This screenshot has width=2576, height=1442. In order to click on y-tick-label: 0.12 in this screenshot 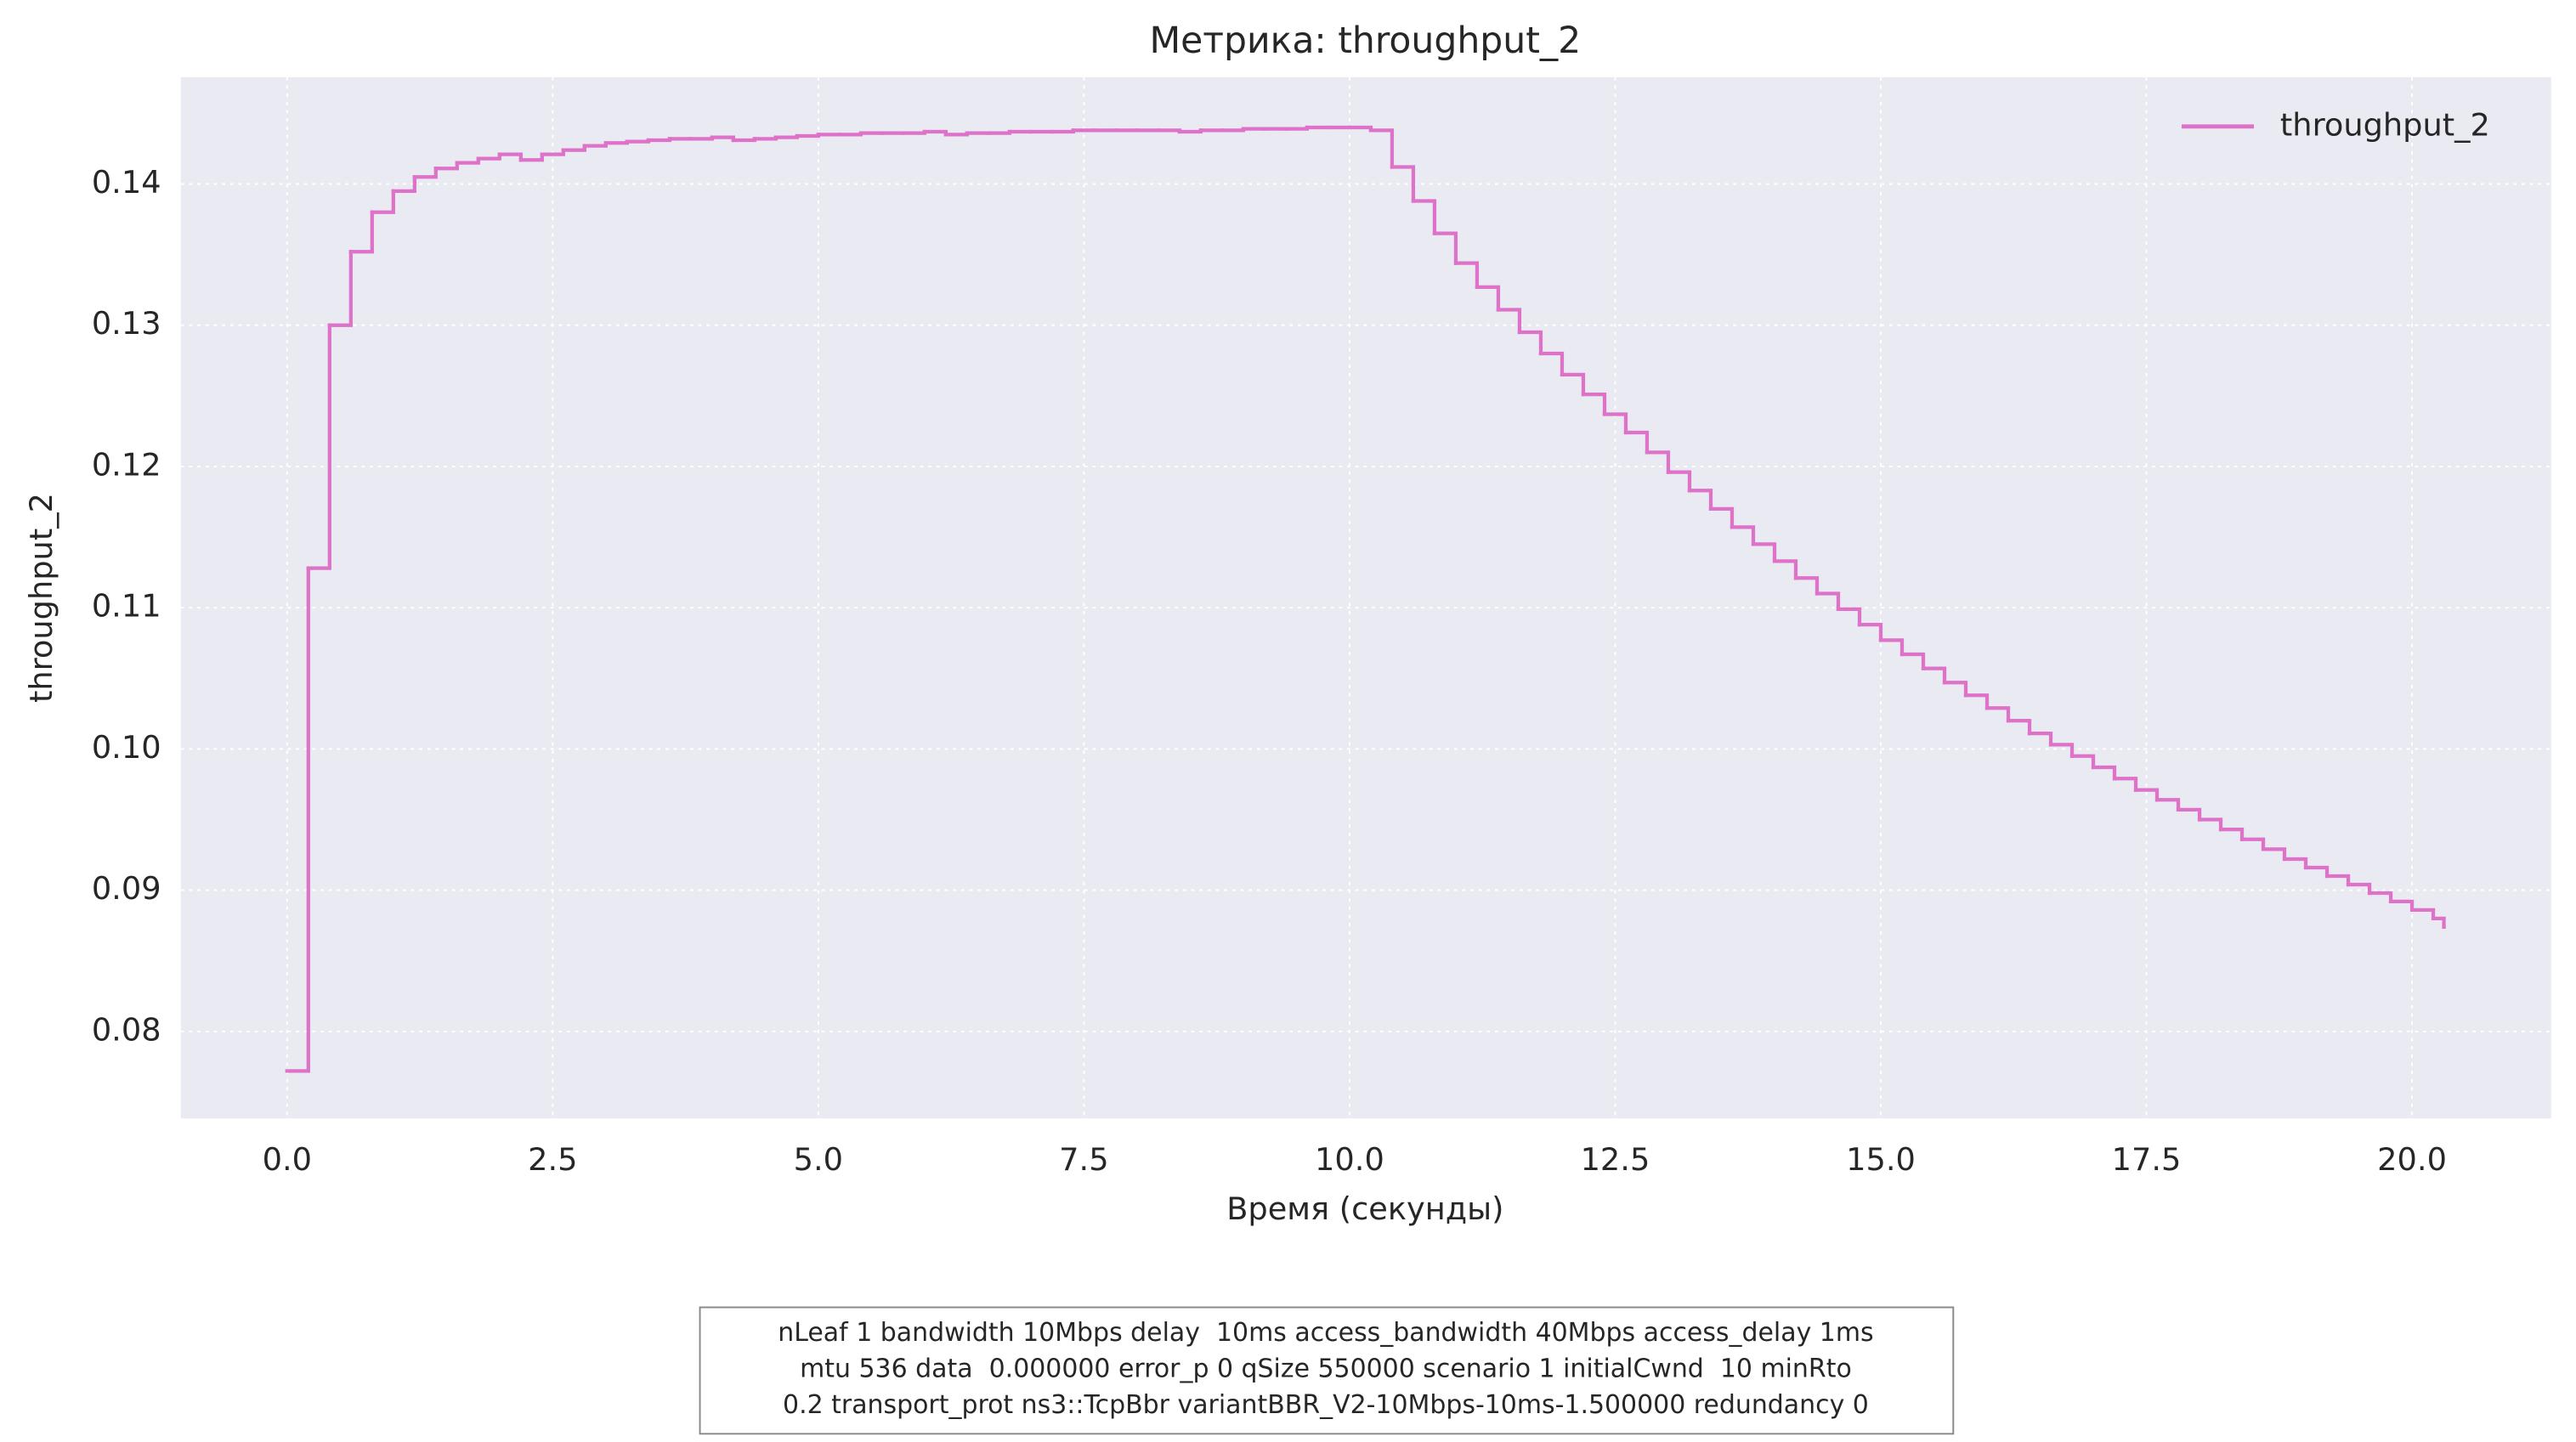, I will do `click(126, 464)`.